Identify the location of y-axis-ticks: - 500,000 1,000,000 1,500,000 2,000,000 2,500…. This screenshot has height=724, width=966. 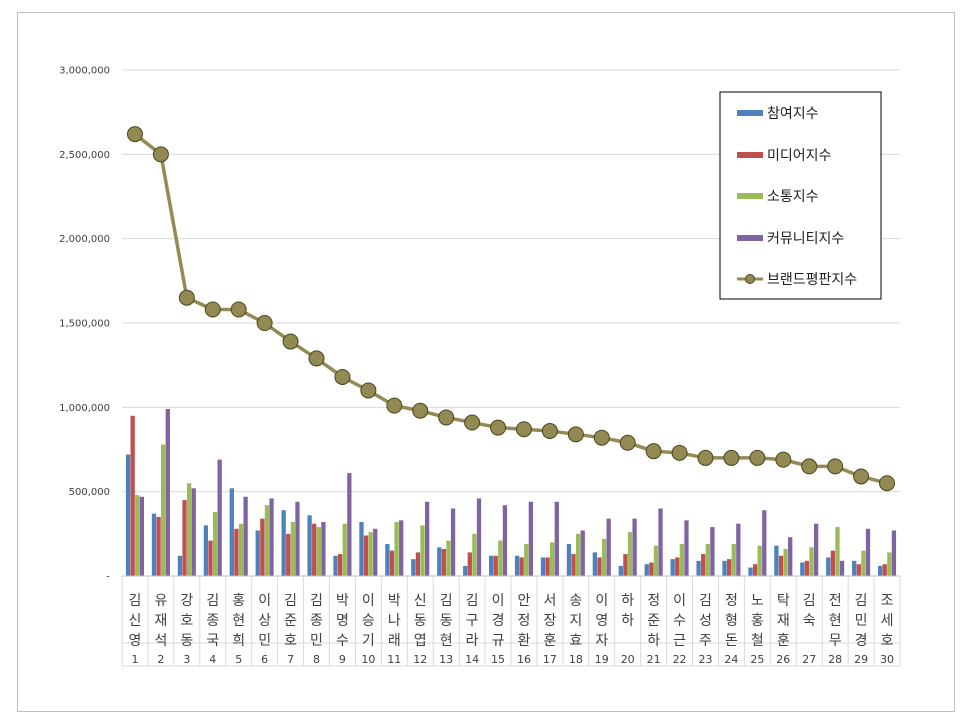
(84, 324).